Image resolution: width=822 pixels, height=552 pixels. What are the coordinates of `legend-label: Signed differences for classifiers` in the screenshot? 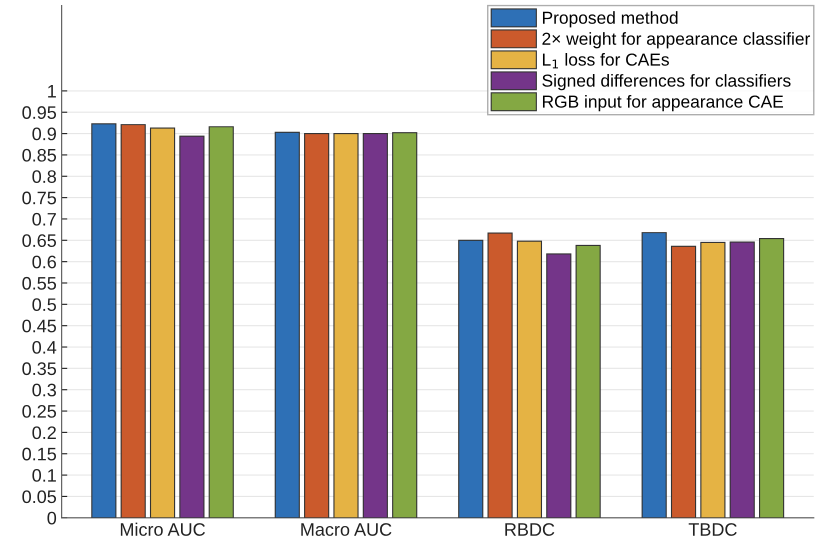 It's located at (666, 82).